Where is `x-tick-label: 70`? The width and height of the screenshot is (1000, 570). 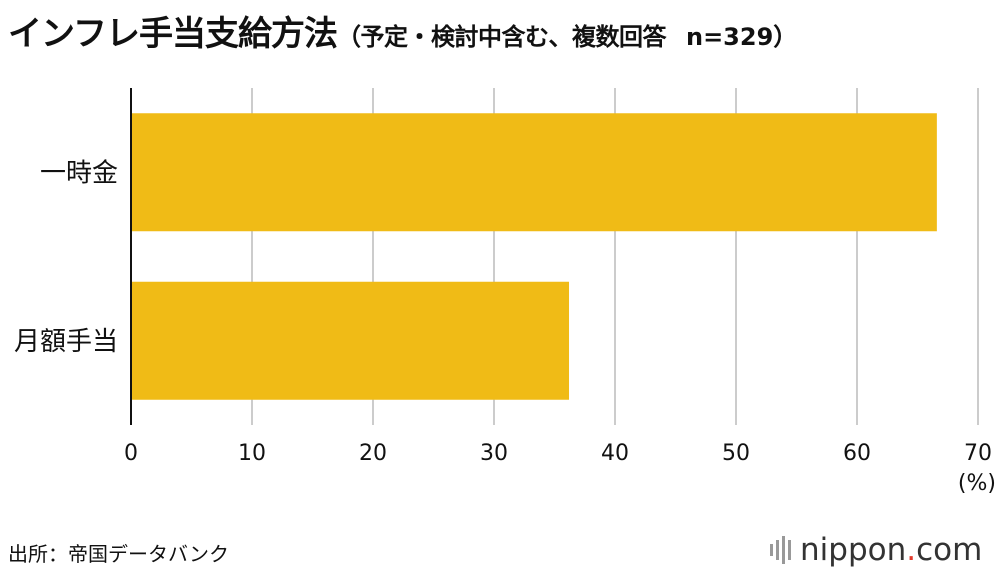 x-tick-label: 70 is located at coordinates (978, 453).